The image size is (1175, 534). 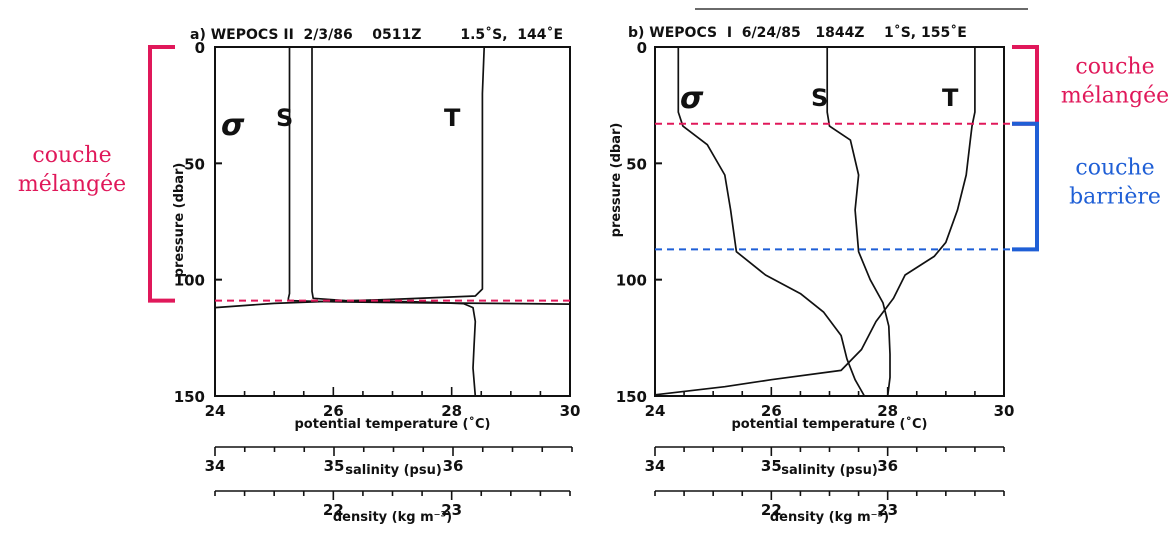 I want to click on panel-a-x-tick-label-1: 35, so click(x=334, y=466).